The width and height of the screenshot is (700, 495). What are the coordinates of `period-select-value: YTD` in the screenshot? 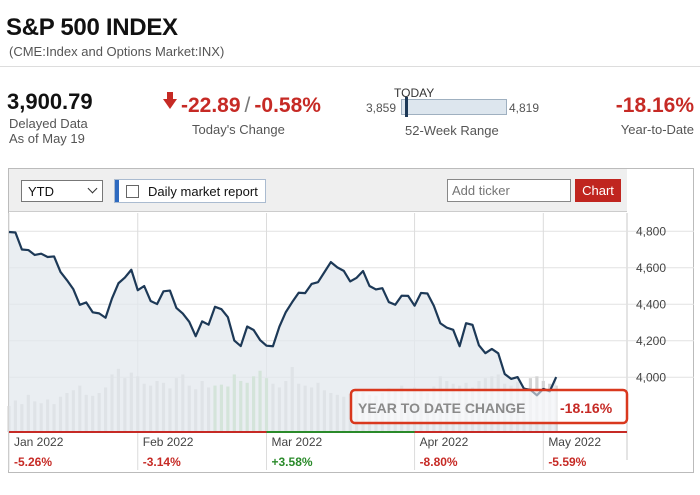 It's located at (41, 191).